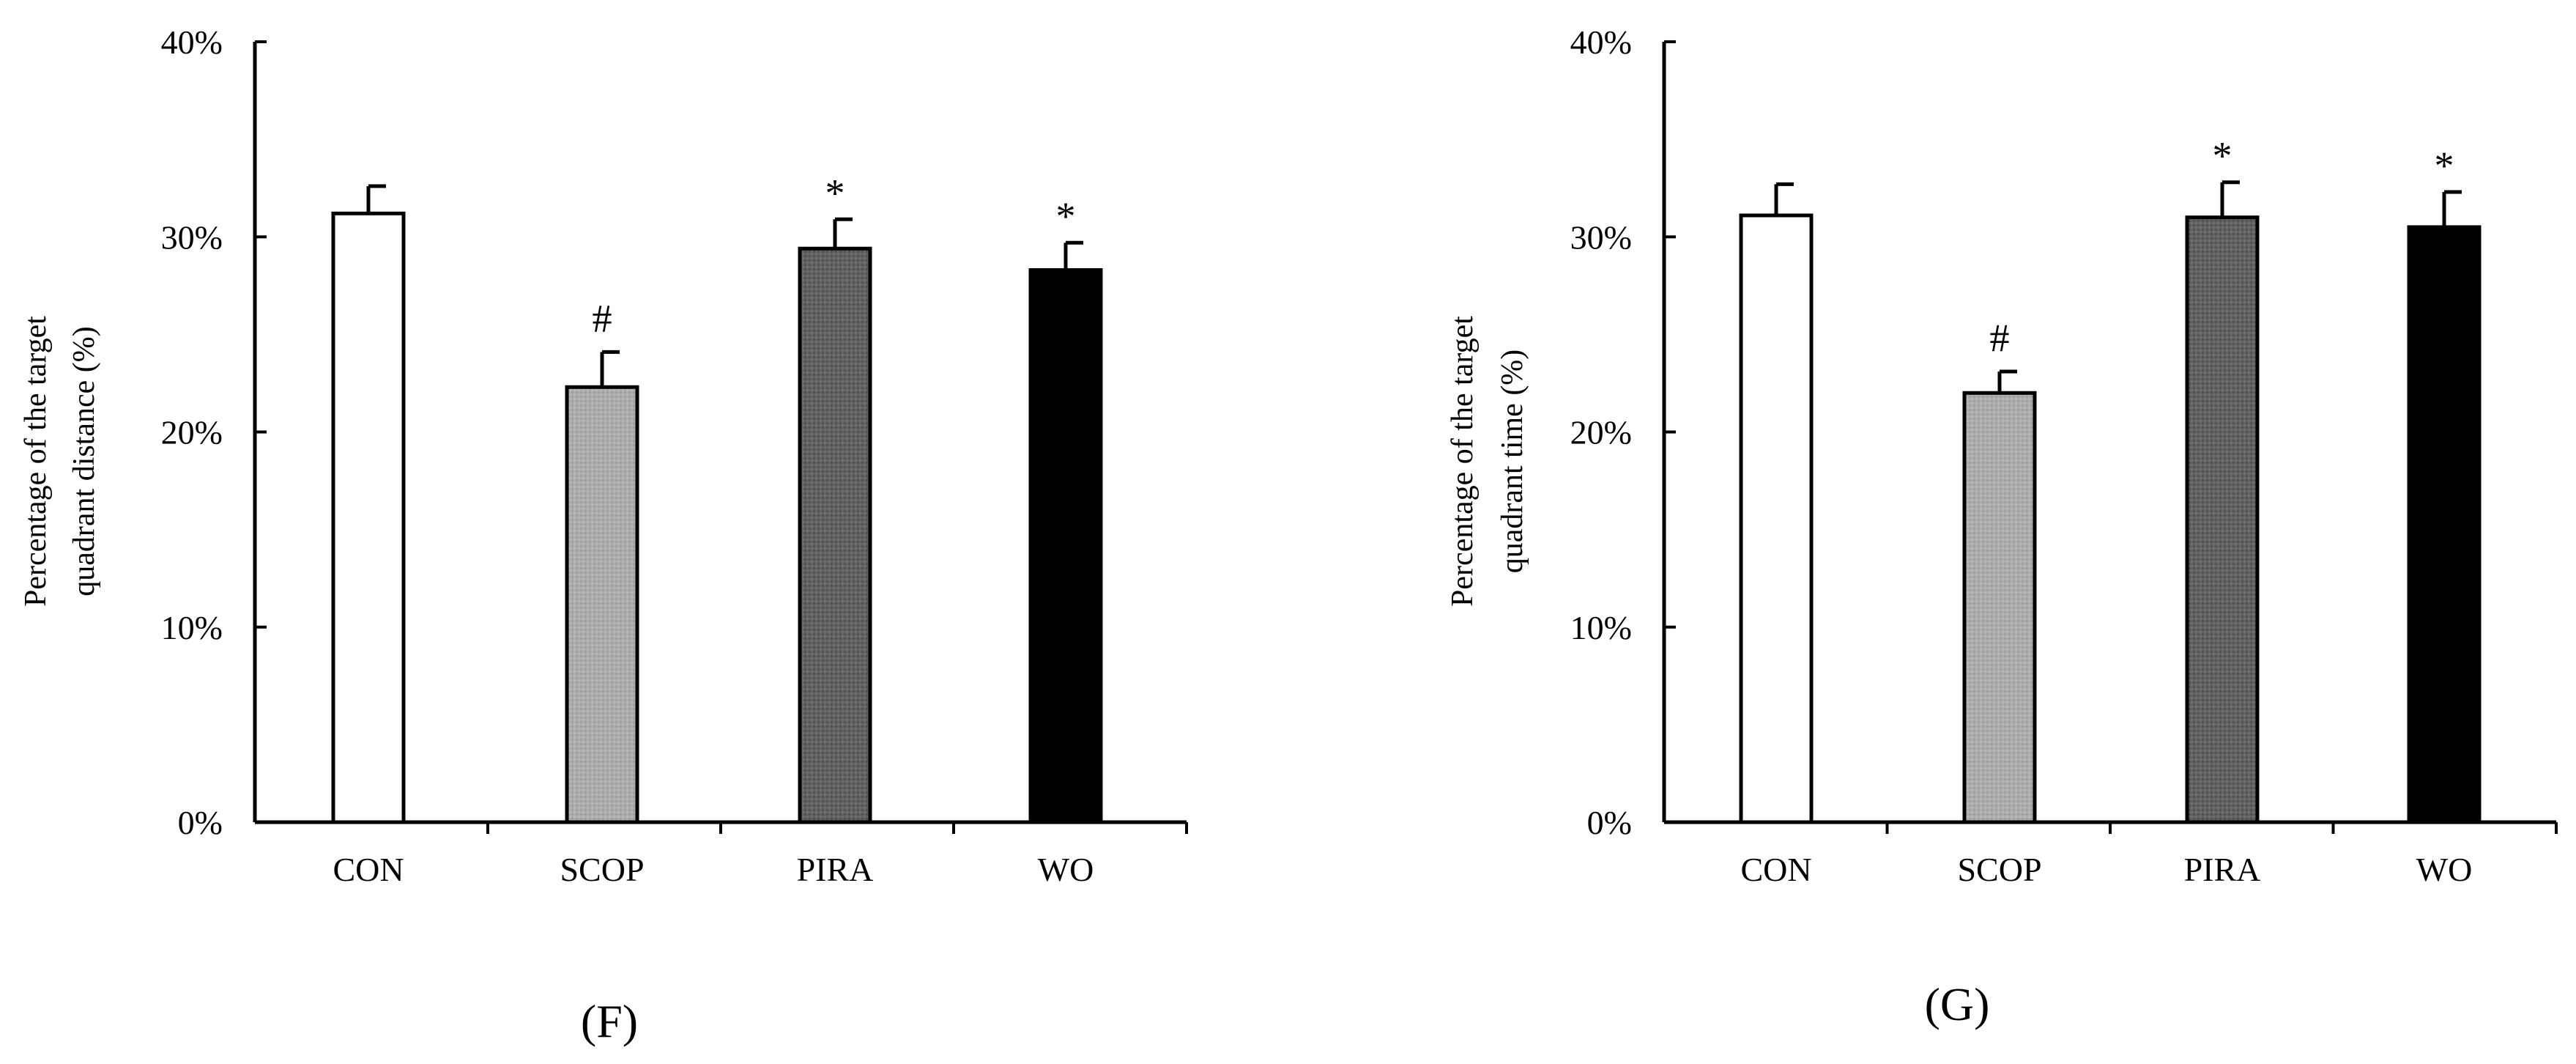 This screenshot has width=2576, height=1064. What do you see at coordinates (1512, 462) in the screenshot?
I see `y-axis-label: quadrant time (%)` at bounding box center [1512, 462].